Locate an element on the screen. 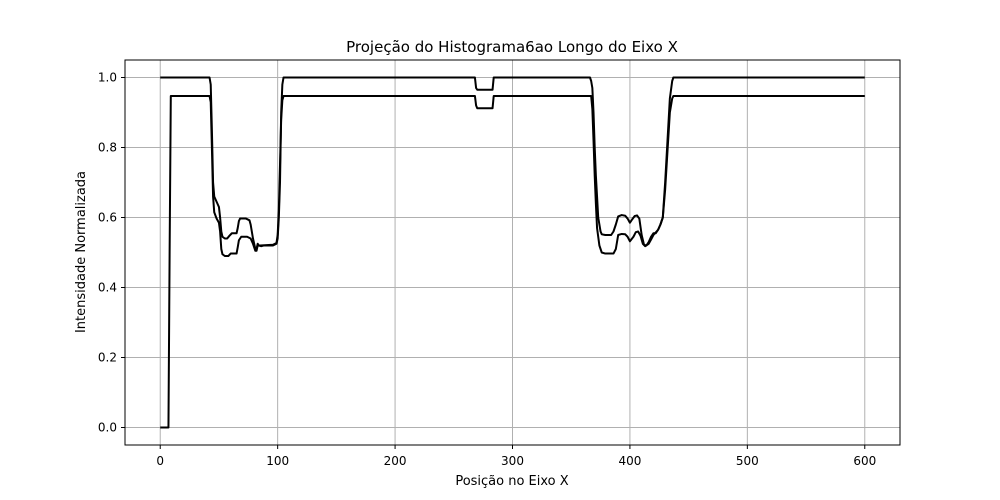  x-tick-label: 500 is located at coordinates (747, 461).